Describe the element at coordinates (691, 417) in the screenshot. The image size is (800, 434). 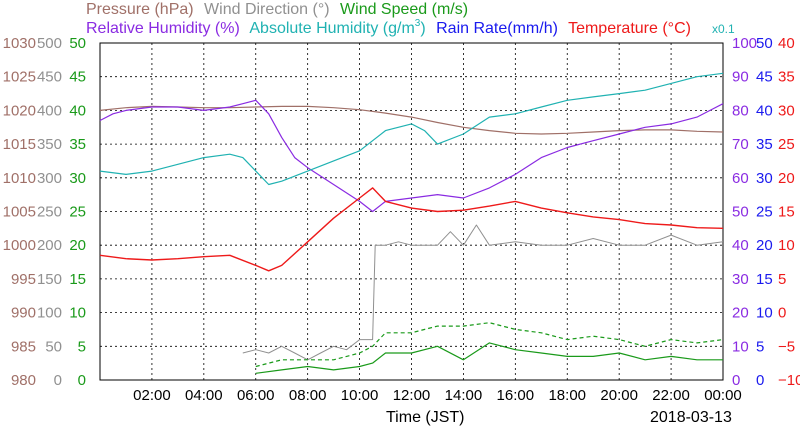
I see `chart-date: 2018-03-13` at that location.